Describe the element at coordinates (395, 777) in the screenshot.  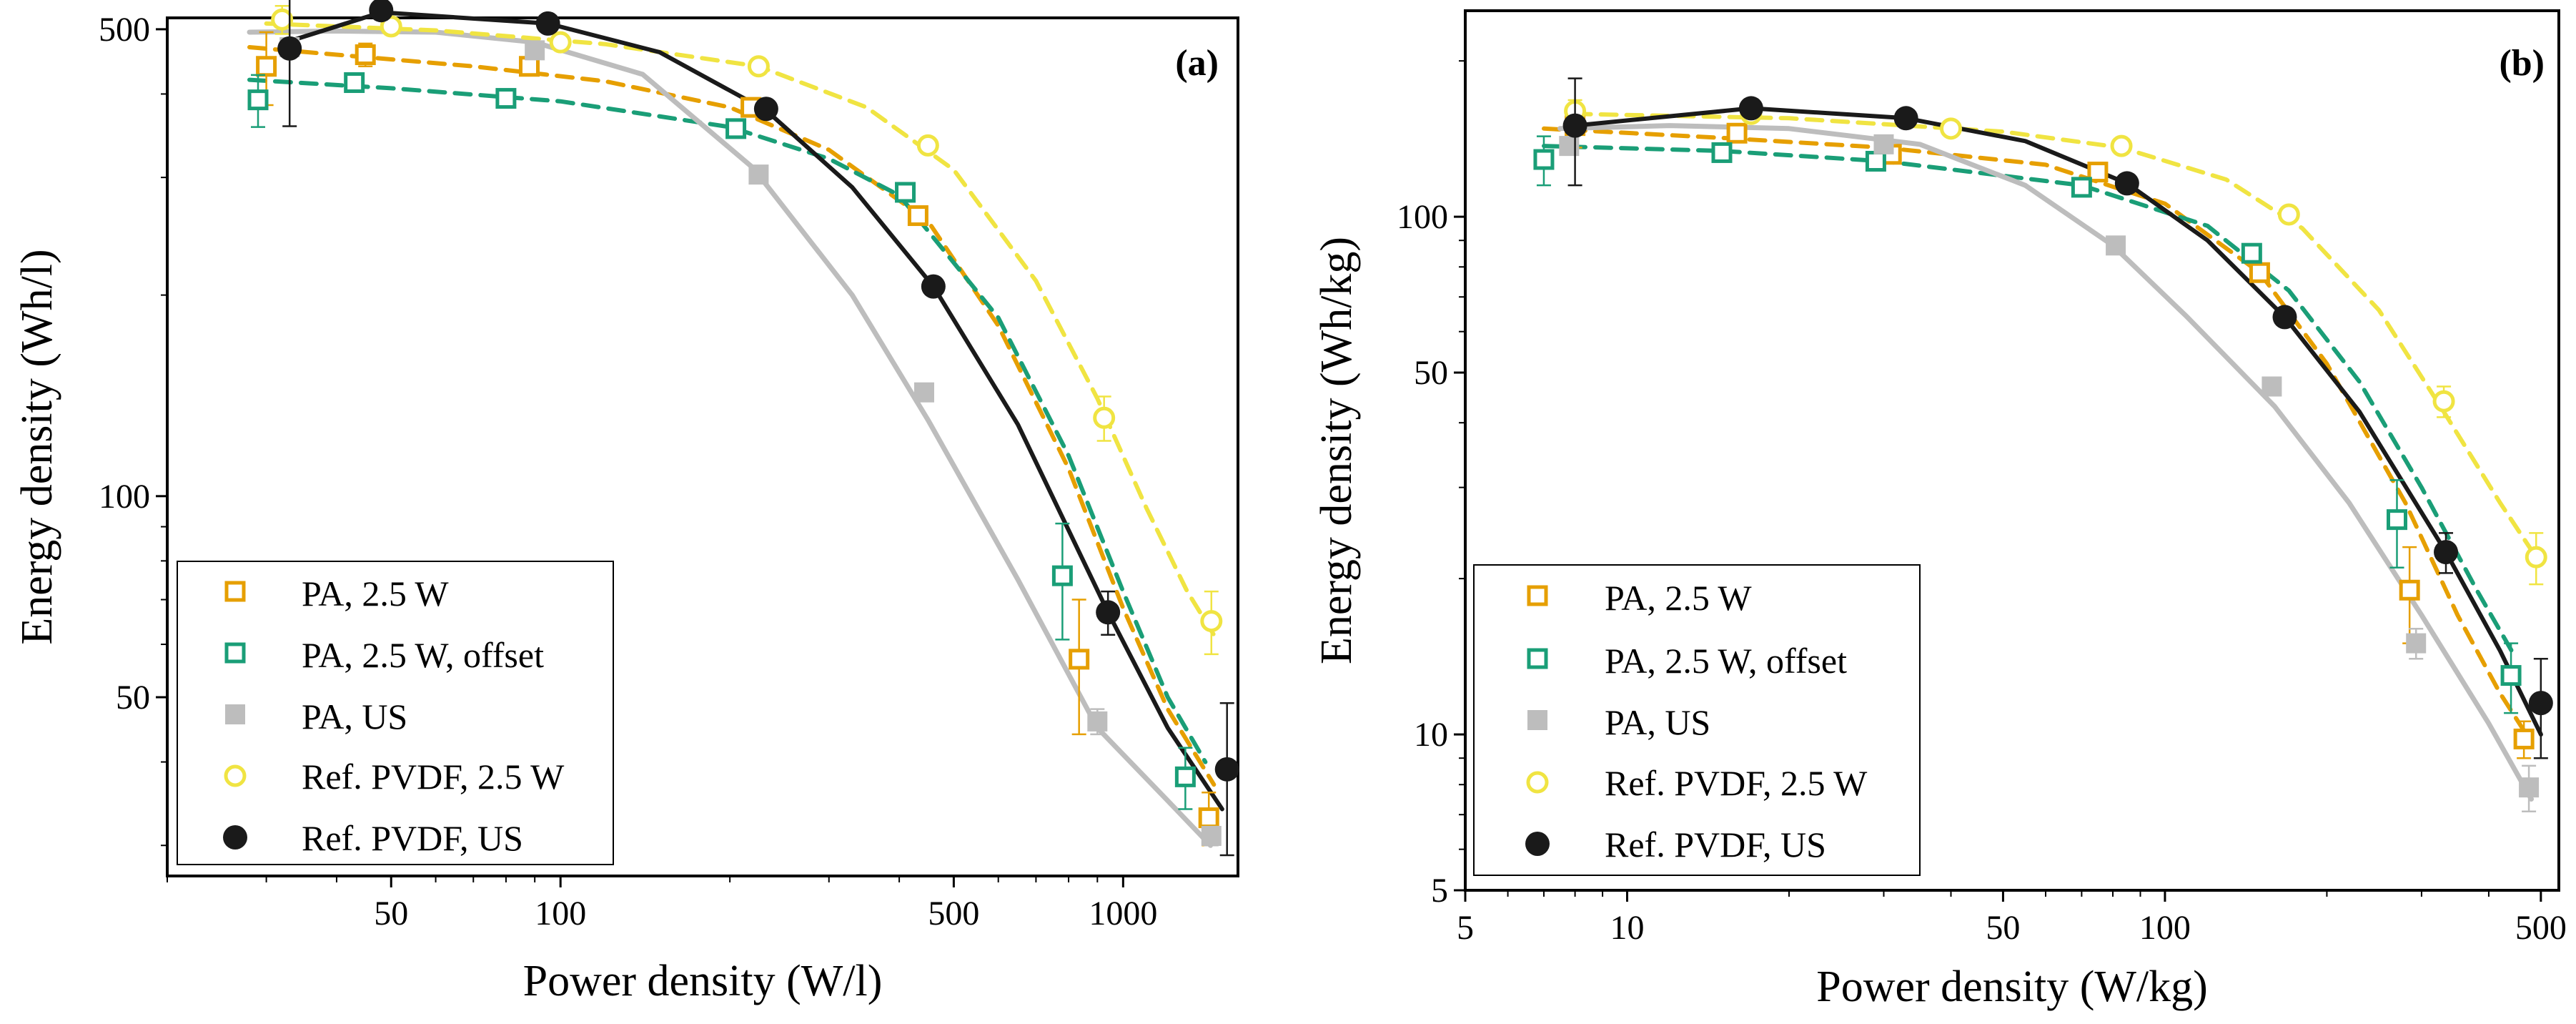
I see `legend-entry: Ref. PVDF, 2.5 W` at that location.